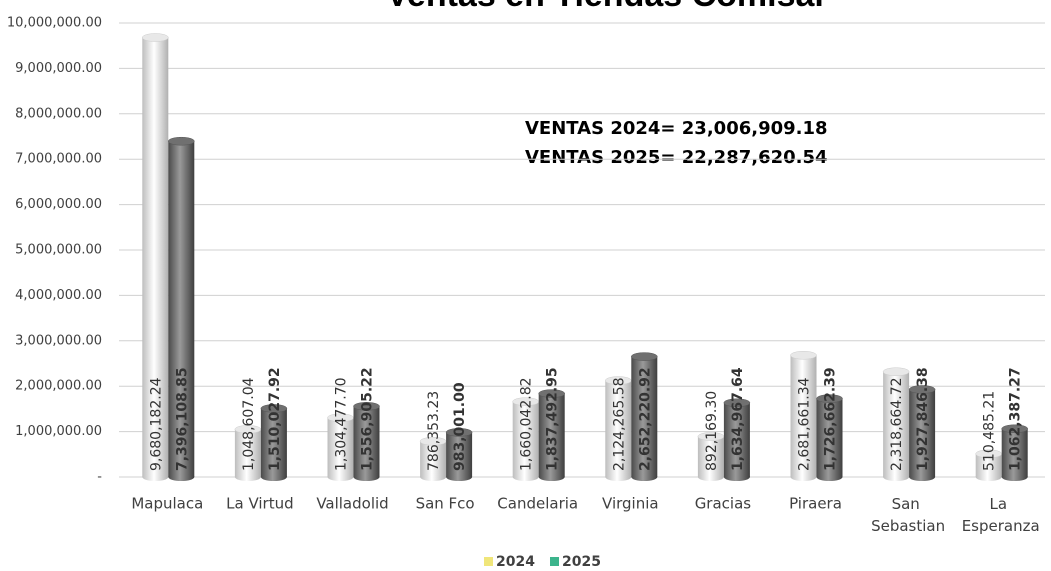 This screenshot has width=1051, height=571. I want to click on y-tick-label: 2,000,000.00, so click(58, 386).